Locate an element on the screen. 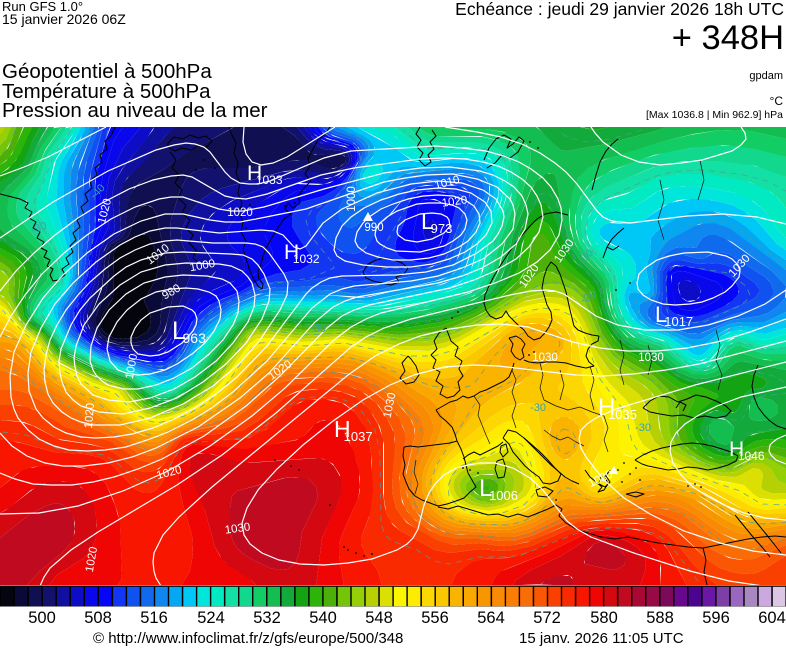  svg-text: 1046 is located at coordinates (751, 456).